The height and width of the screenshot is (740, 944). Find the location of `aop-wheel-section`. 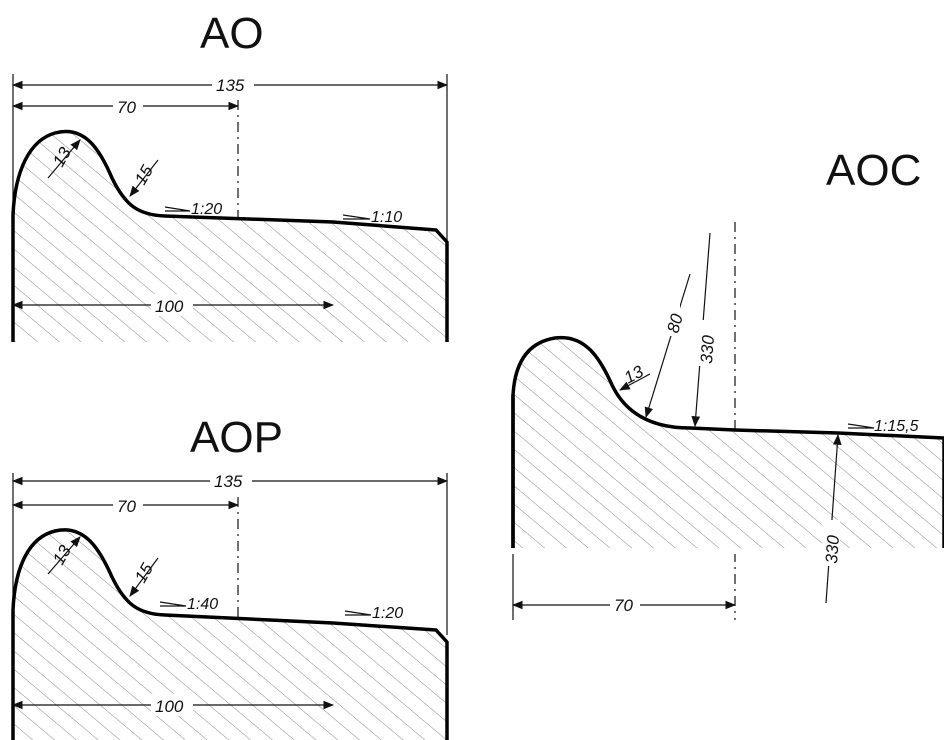

aop-wheel-section is located at coordinates (230, 634).